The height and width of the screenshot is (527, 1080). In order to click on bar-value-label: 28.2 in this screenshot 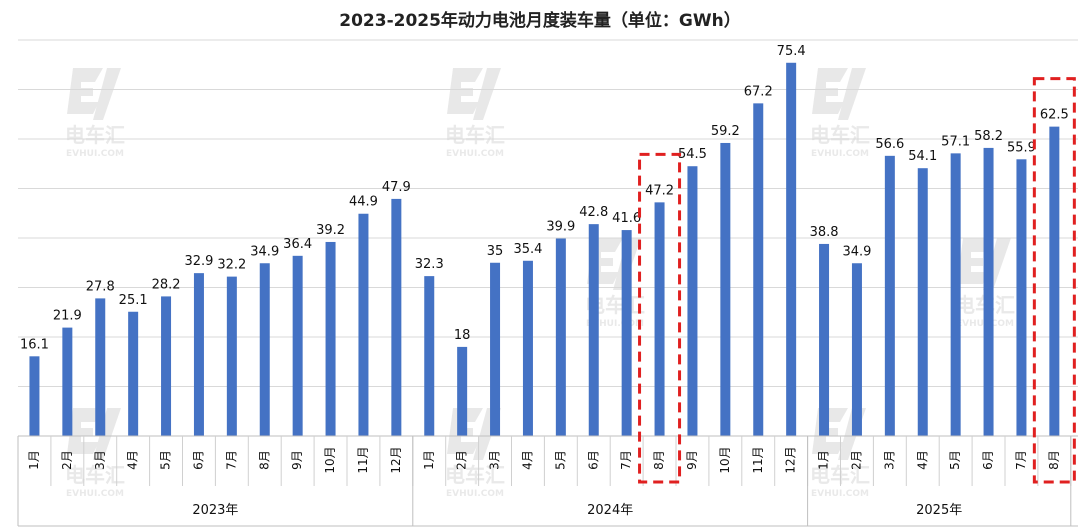, I will do `click(166, 284)`.